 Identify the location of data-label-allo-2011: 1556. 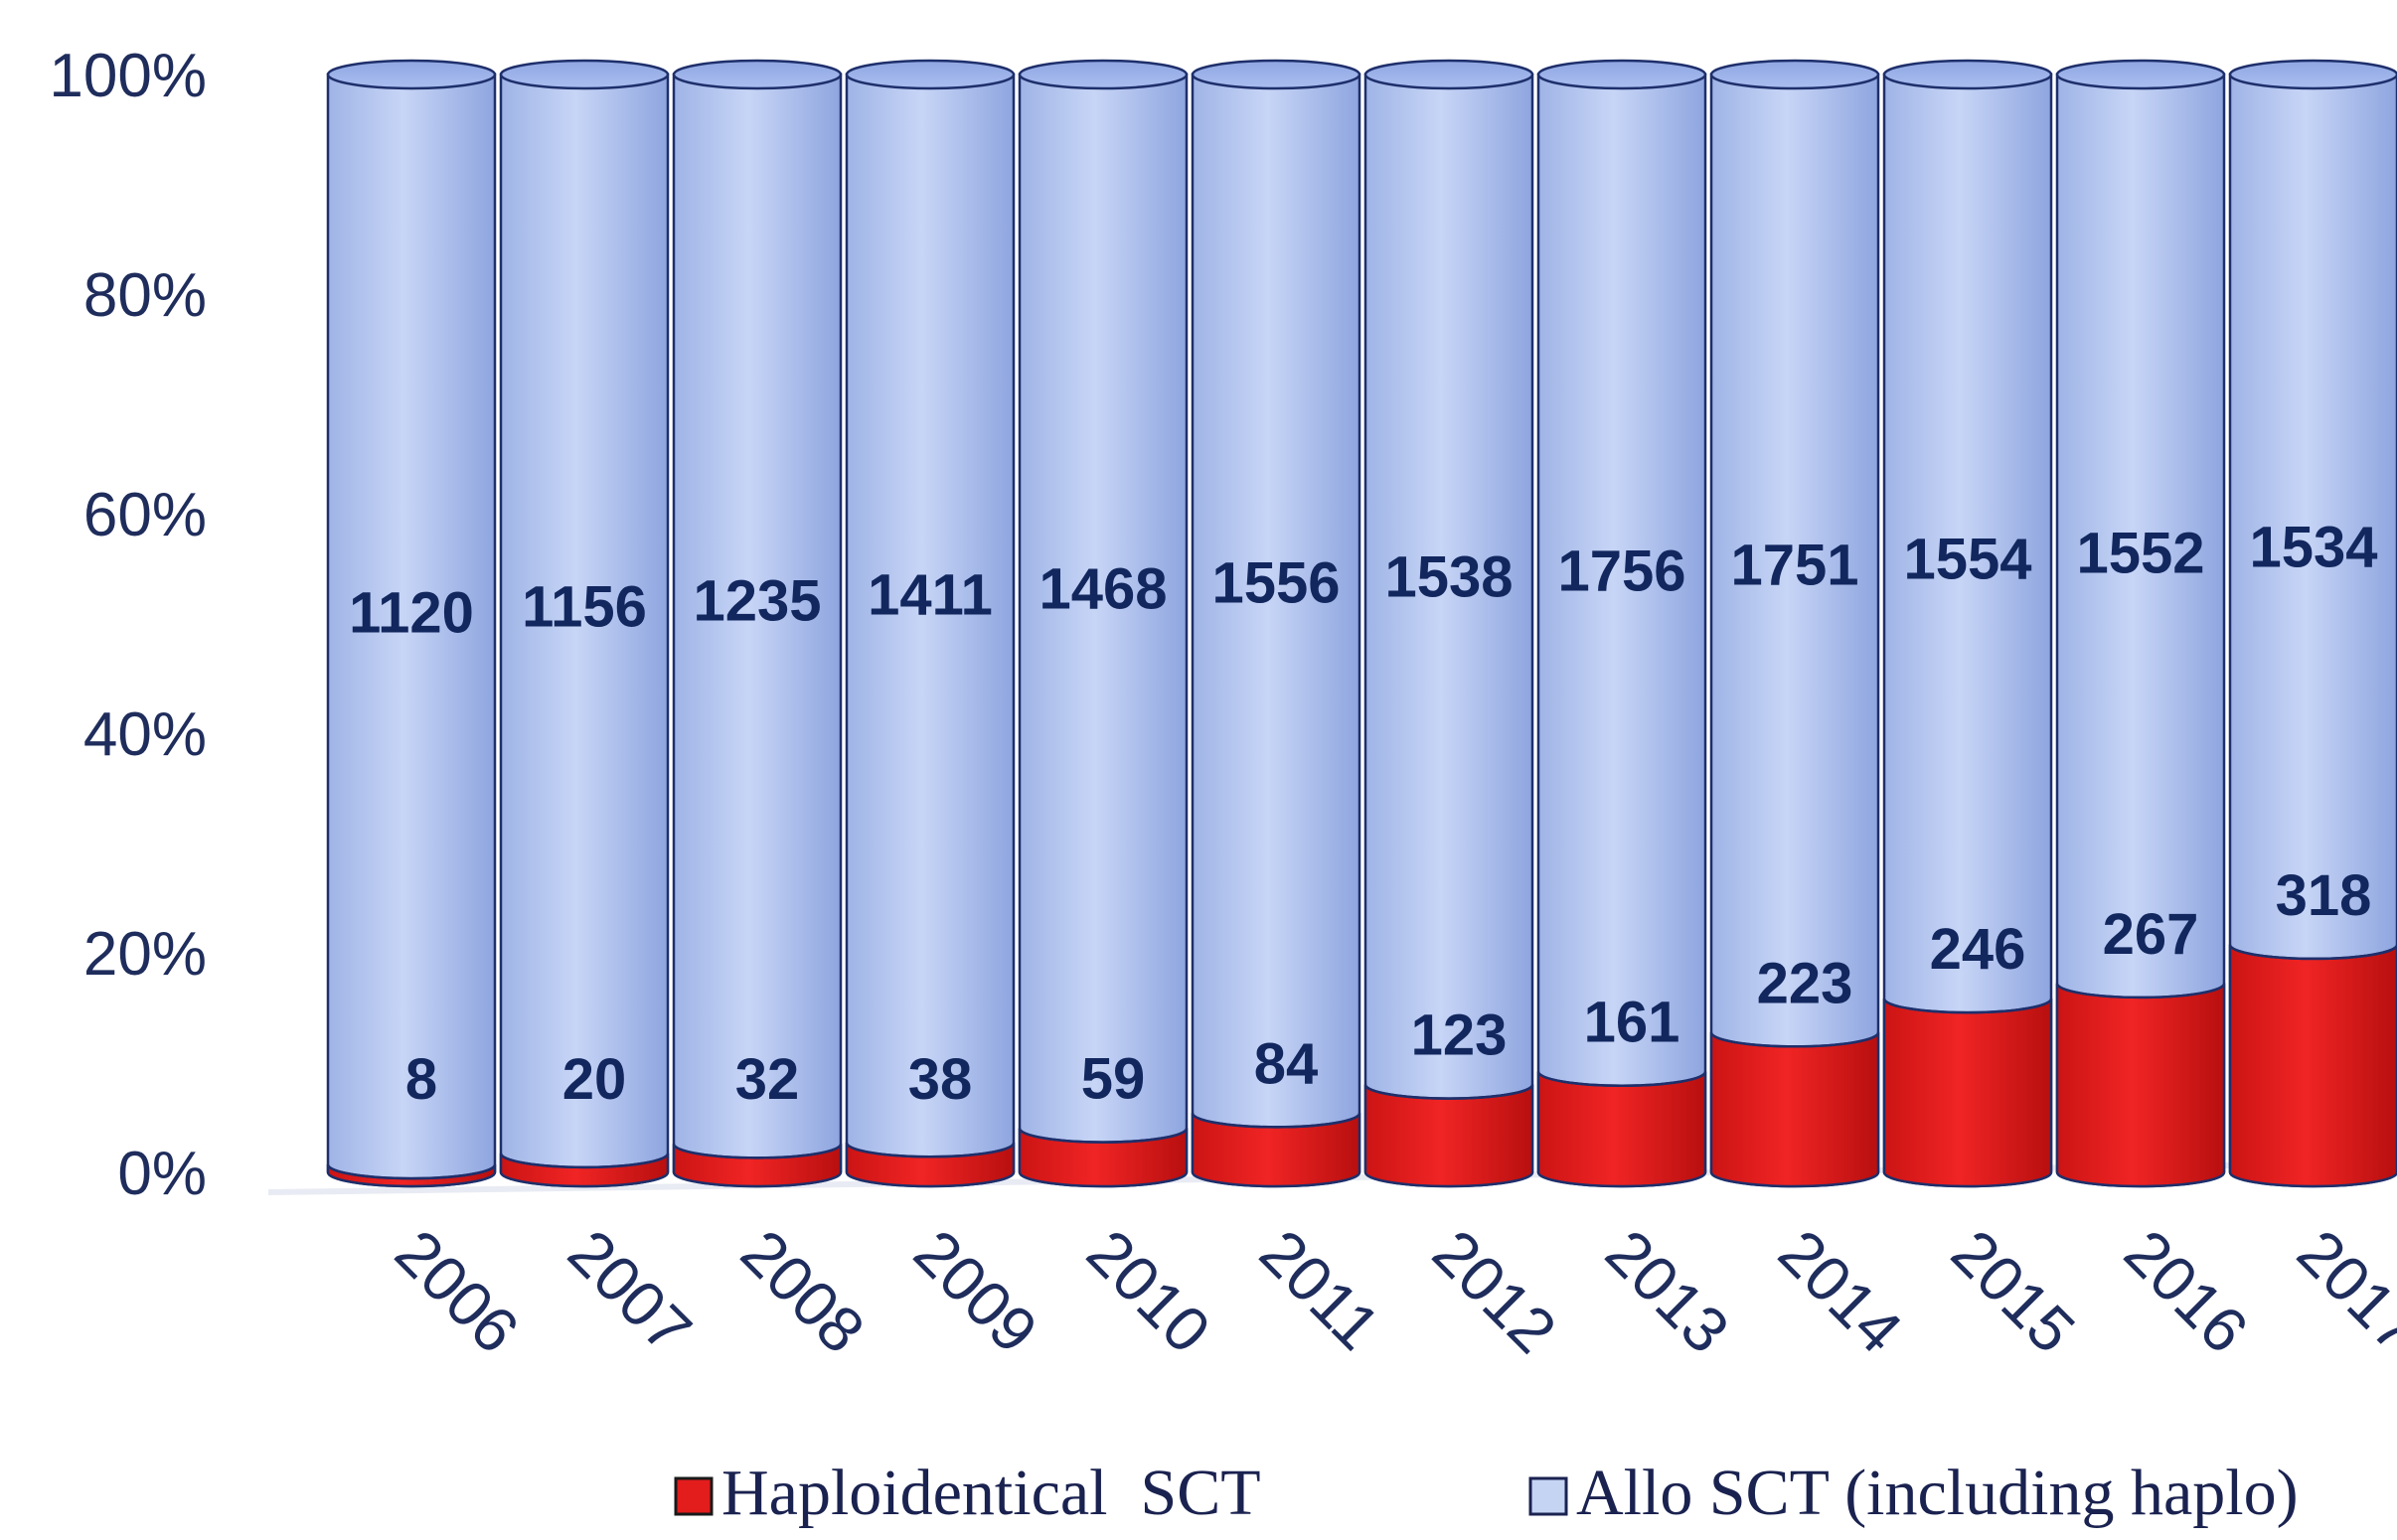
(1275, 582).